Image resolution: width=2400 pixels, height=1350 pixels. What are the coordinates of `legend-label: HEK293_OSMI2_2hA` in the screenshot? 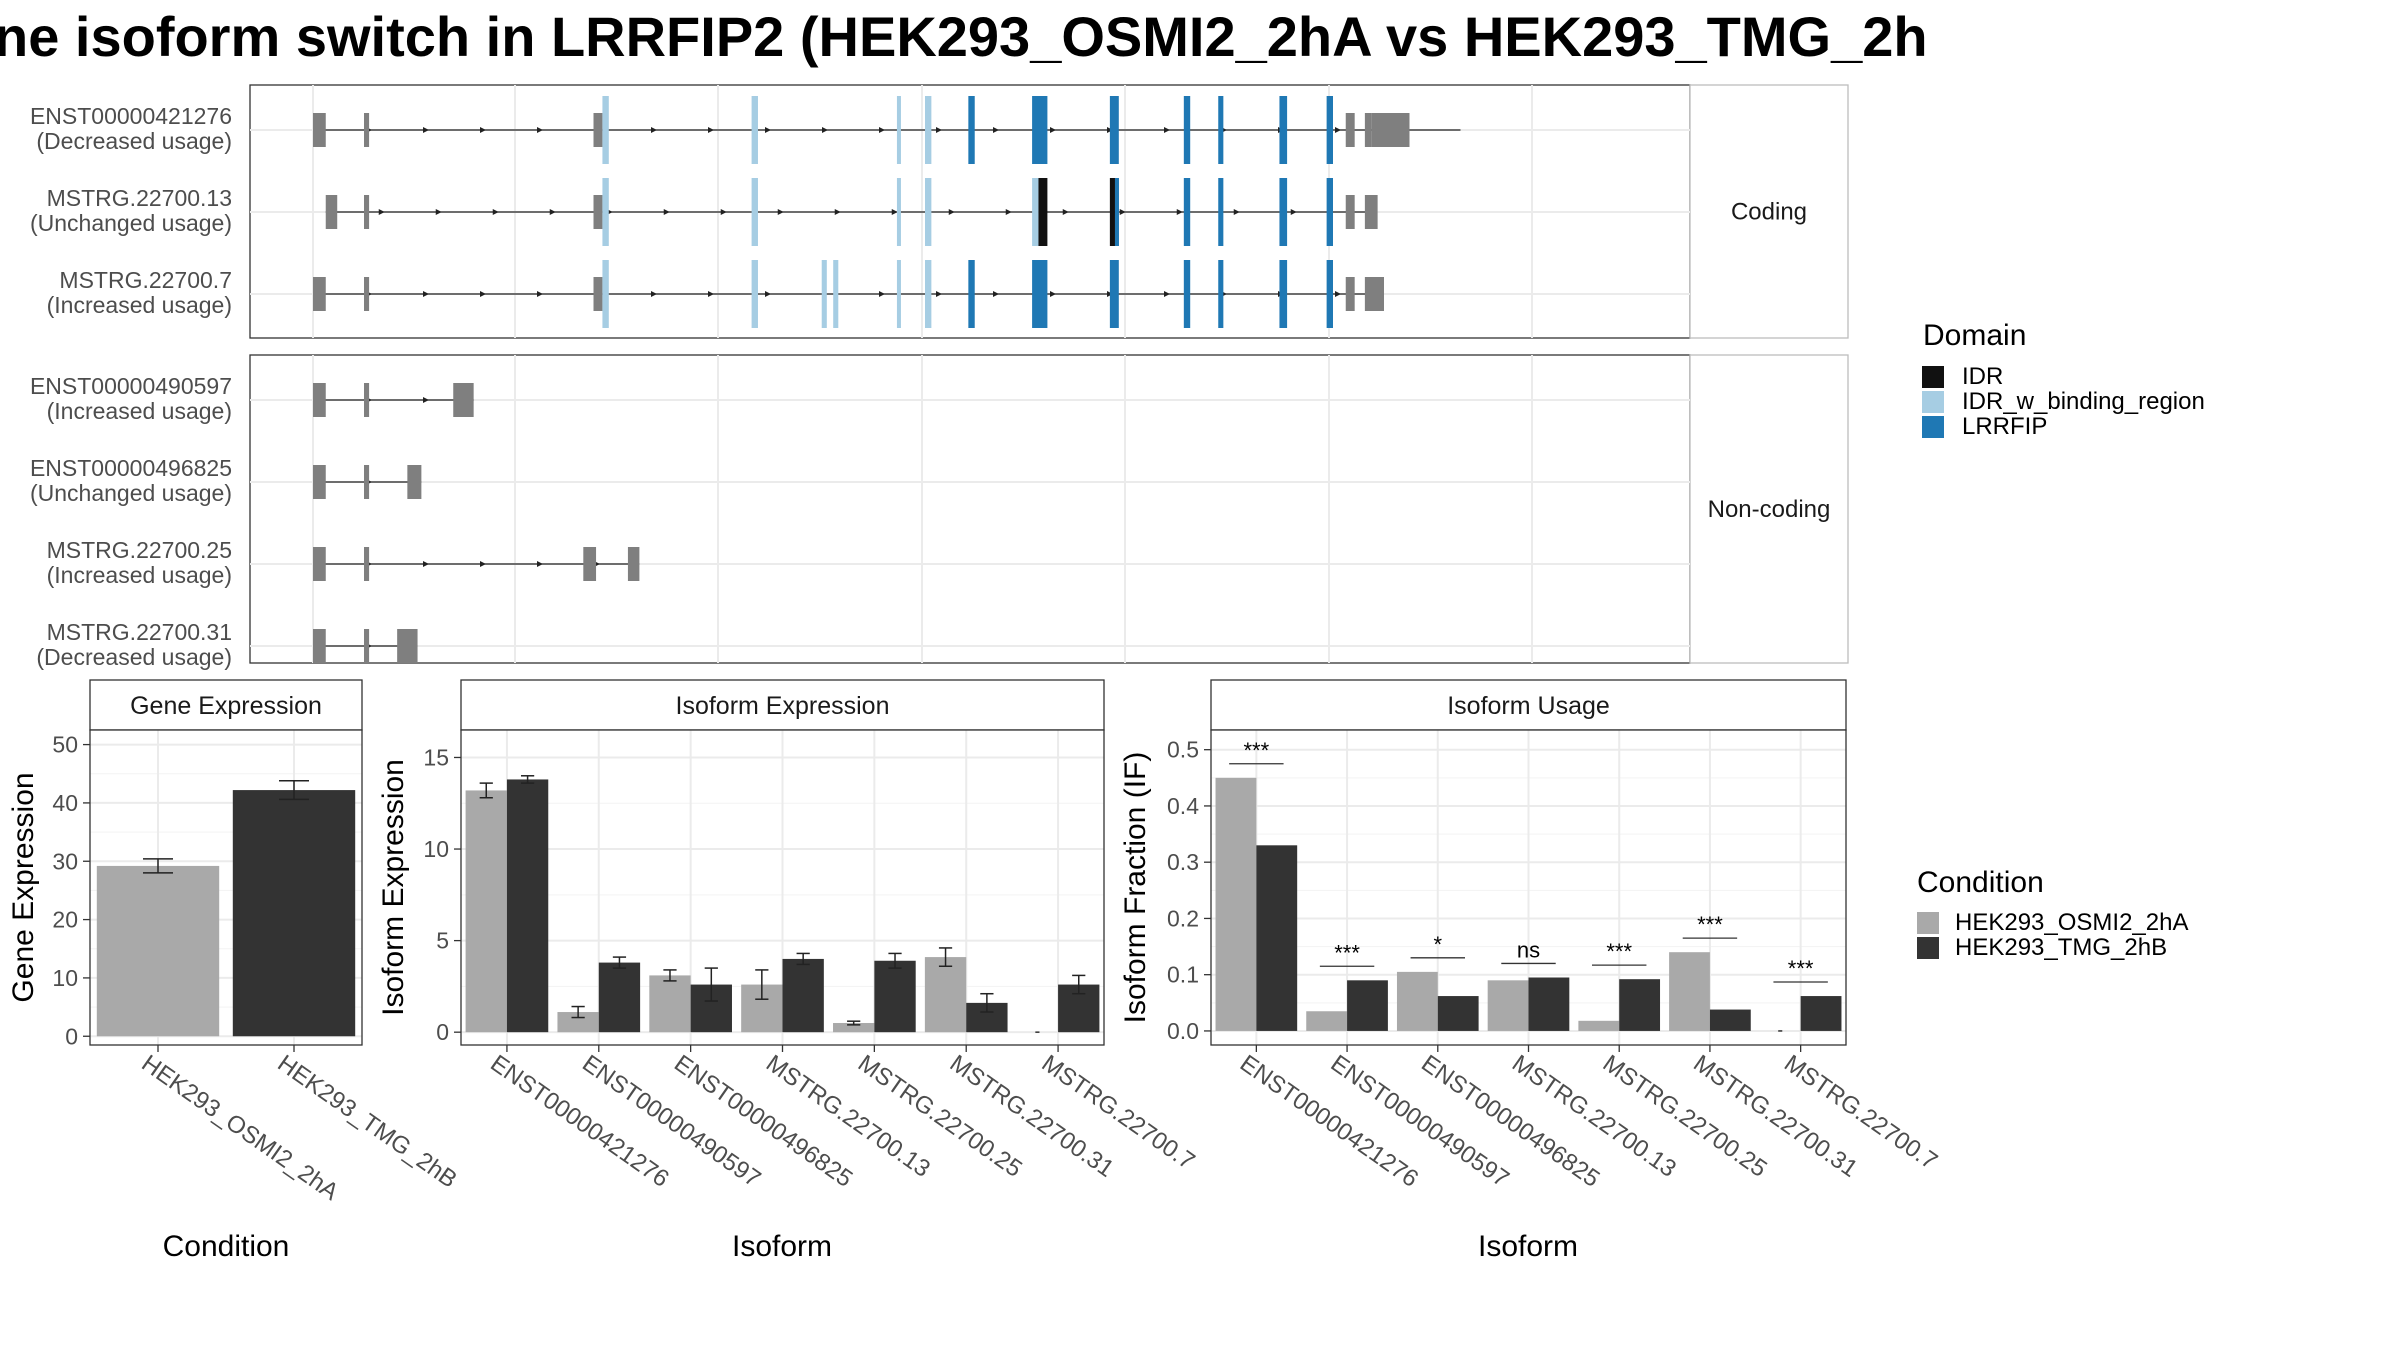 It's located at (2071, 922).